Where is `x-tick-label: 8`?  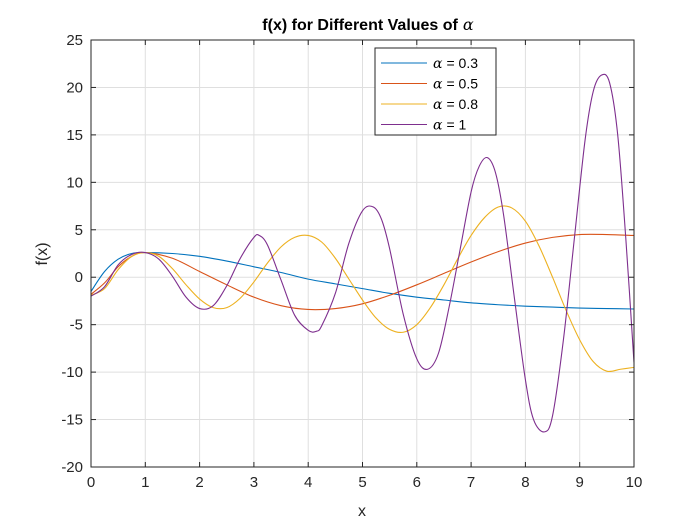 x-tick-label: 8 is located at coordinates (525, 482).